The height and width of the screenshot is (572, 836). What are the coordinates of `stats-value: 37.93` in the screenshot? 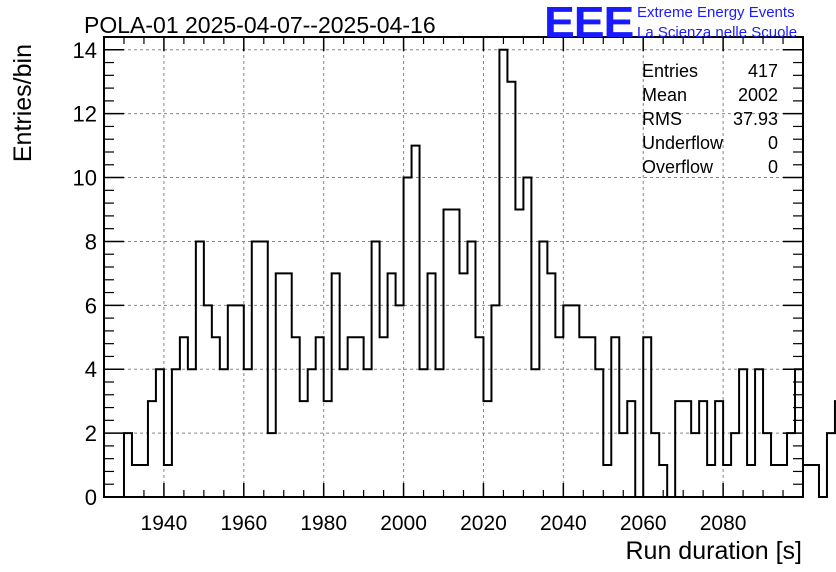 It's located at (755, 119).